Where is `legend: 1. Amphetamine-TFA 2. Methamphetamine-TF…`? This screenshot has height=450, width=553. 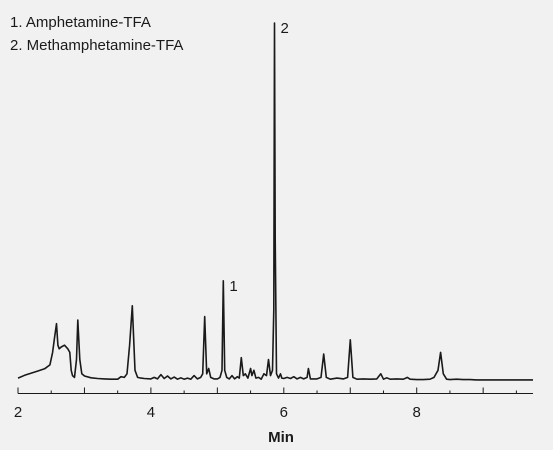
legend: 1. Amphetamine-TFA 2. Methamphetamine-TF… is located at coordinates (96, 34).